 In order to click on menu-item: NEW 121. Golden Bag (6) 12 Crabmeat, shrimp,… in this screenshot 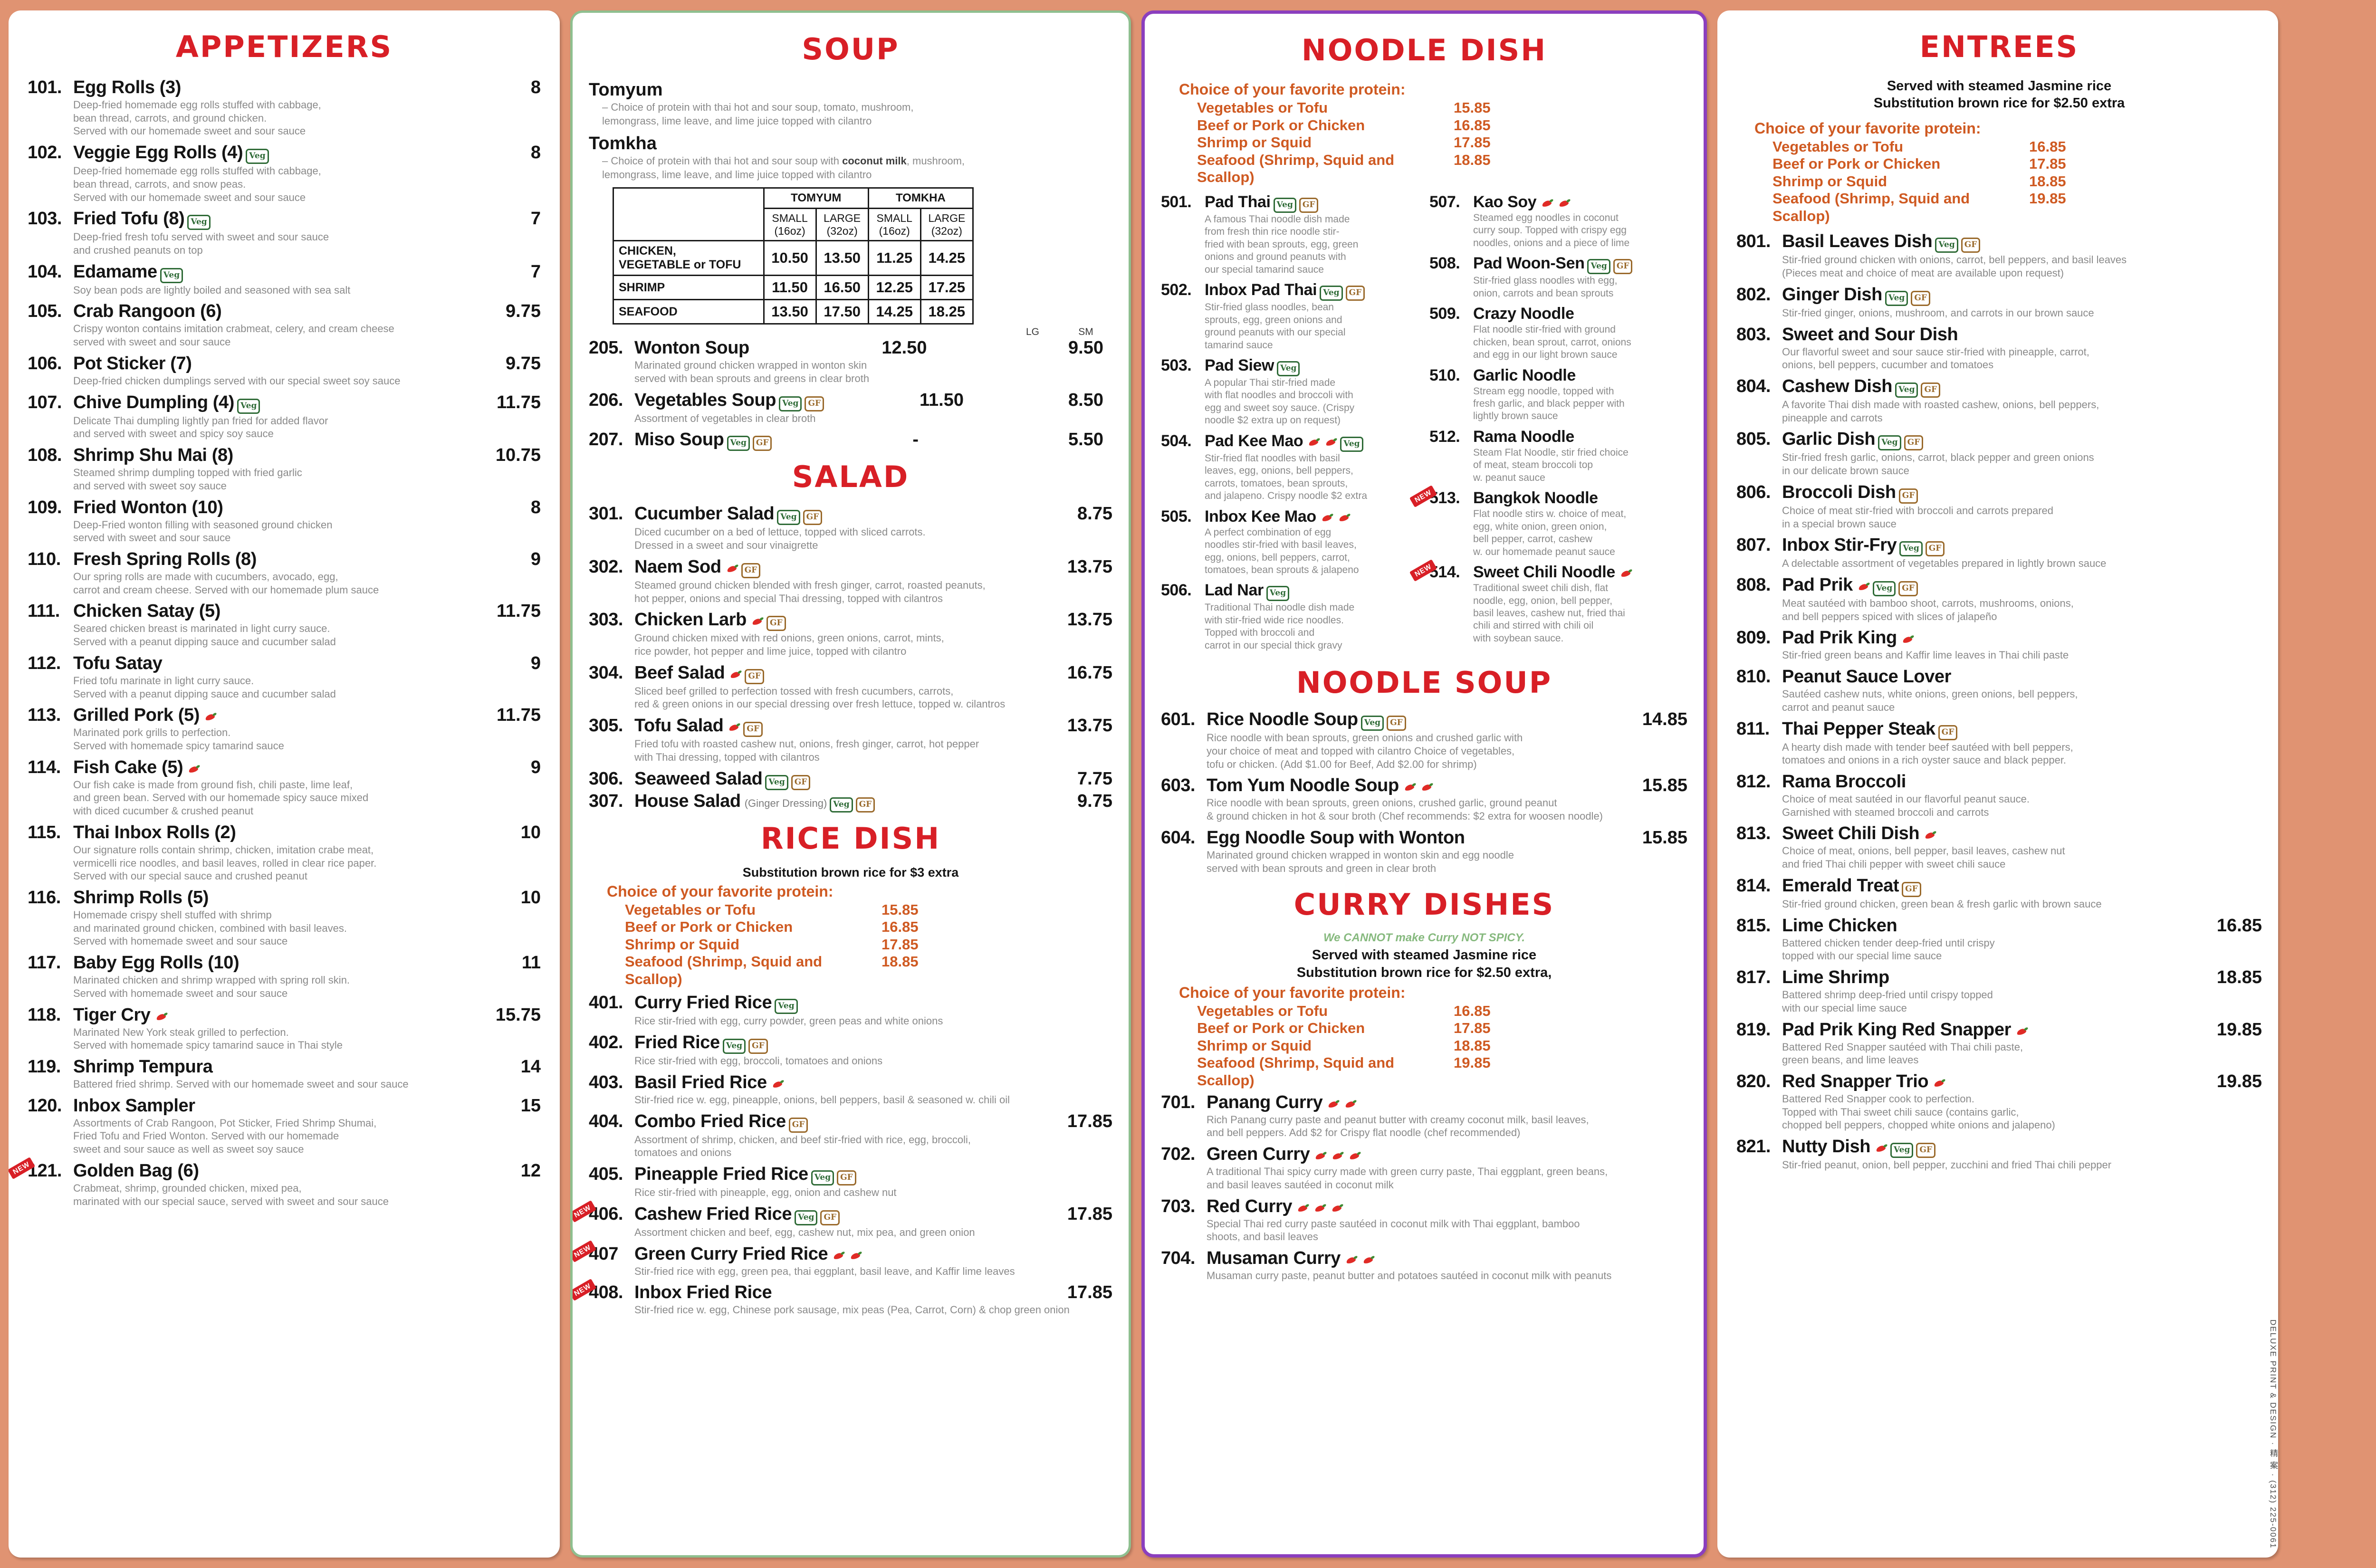, I will do `click(275, 1185)`.